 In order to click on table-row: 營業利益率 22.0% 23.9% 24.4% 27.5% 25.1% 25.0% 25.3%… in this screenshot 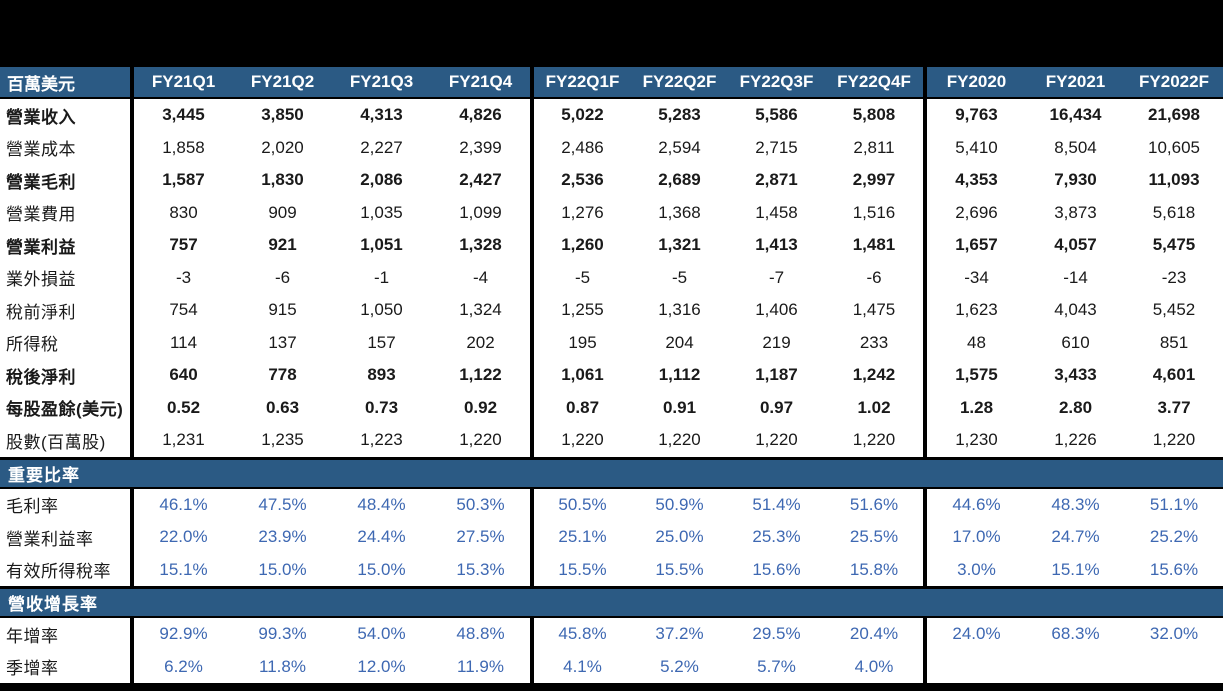, I will do `click(611, 537)`.